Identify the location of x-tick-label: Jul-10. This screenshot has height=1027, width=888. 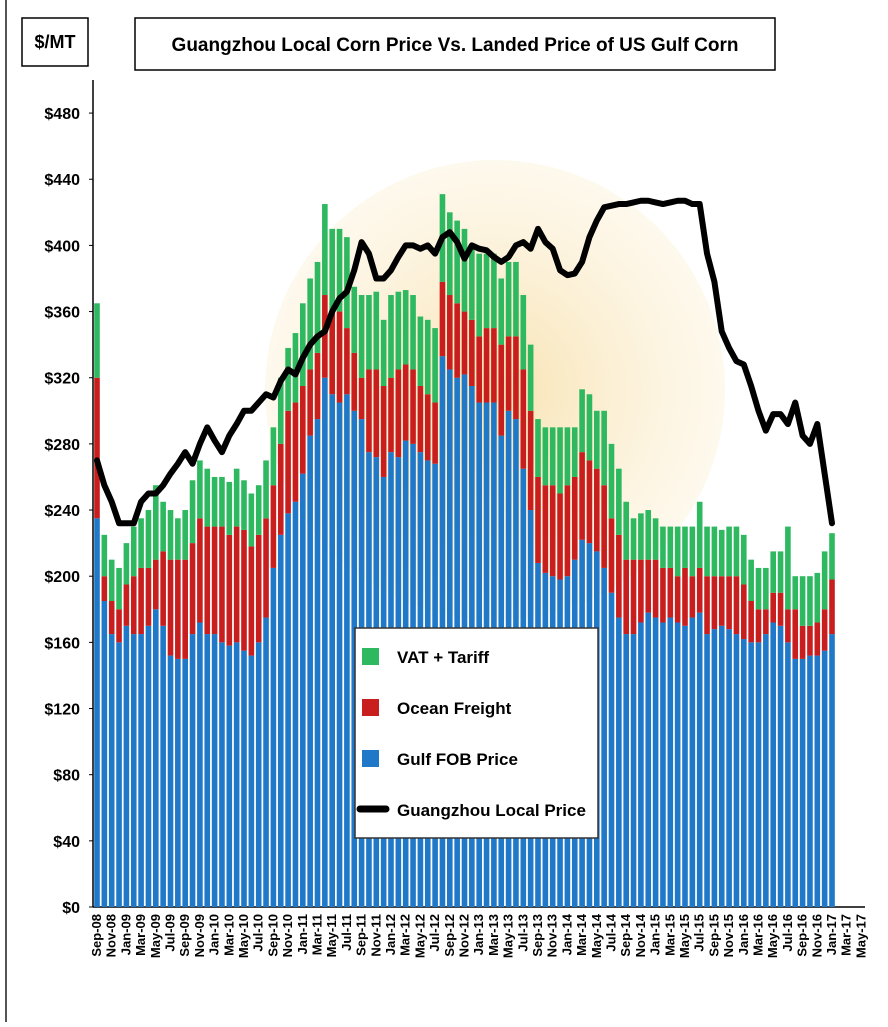
(258, 933).